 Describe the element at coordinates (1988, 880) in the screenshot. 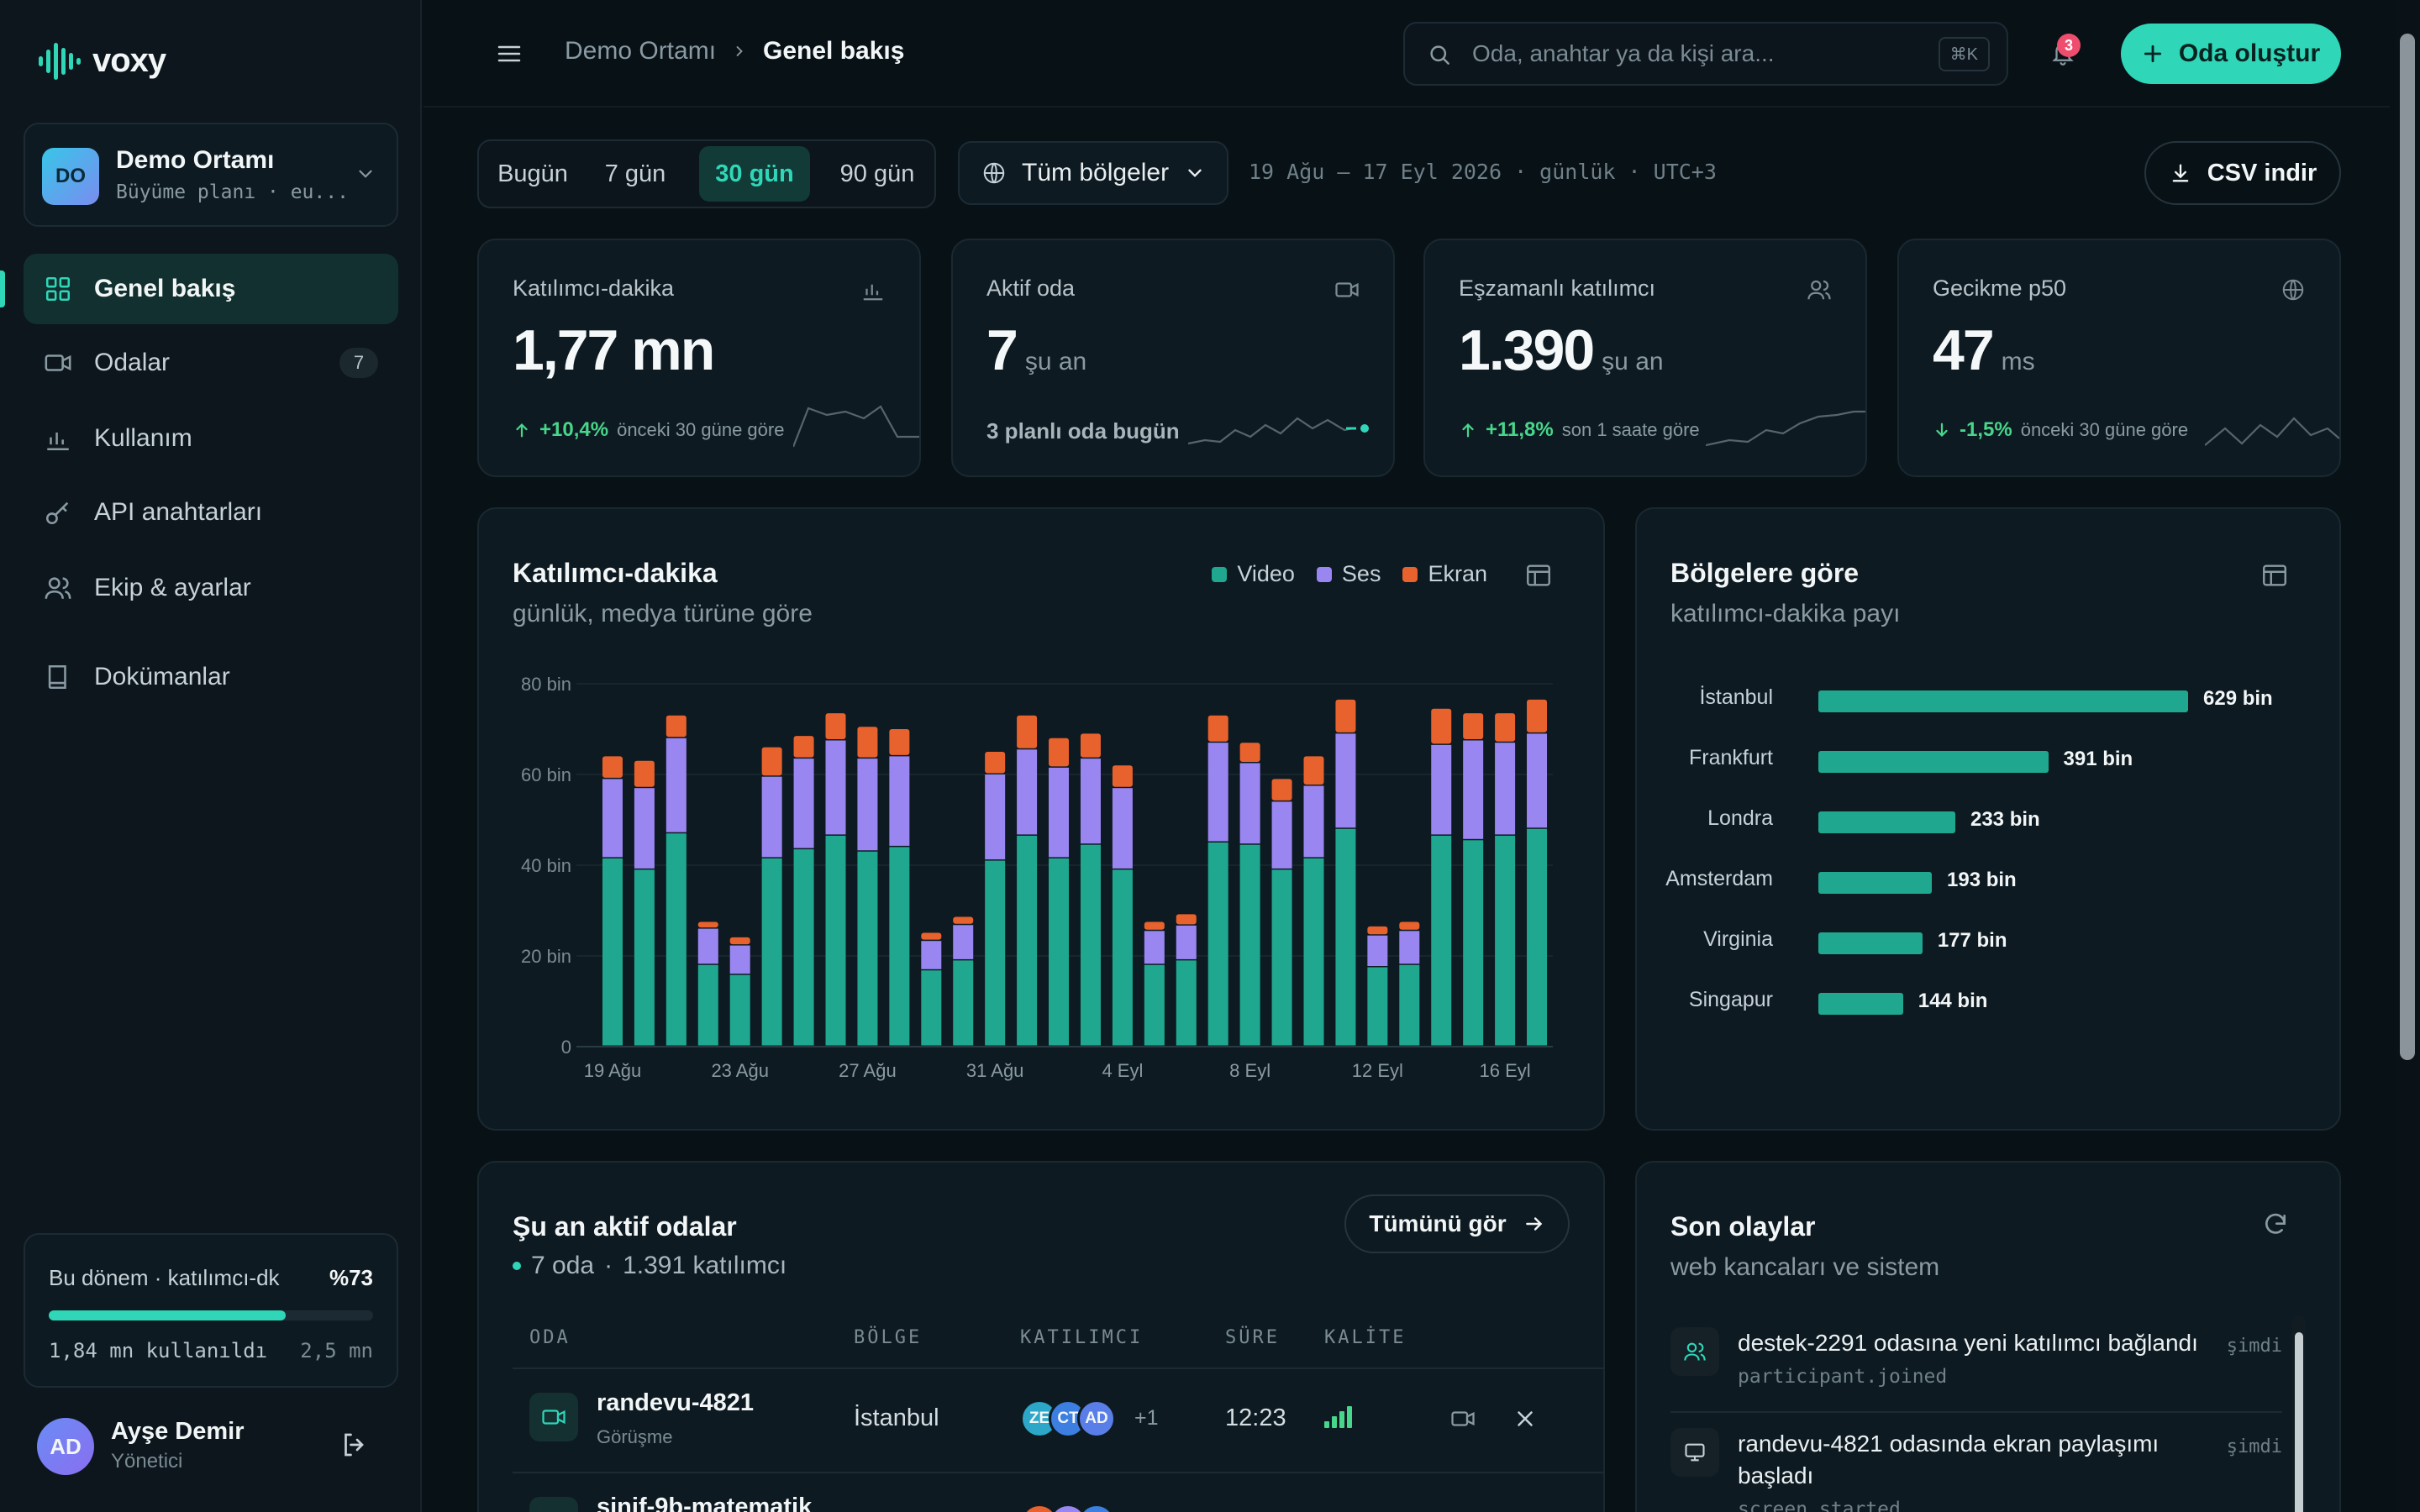

I see `region-row: Amsterdam 193 bin` at that location.